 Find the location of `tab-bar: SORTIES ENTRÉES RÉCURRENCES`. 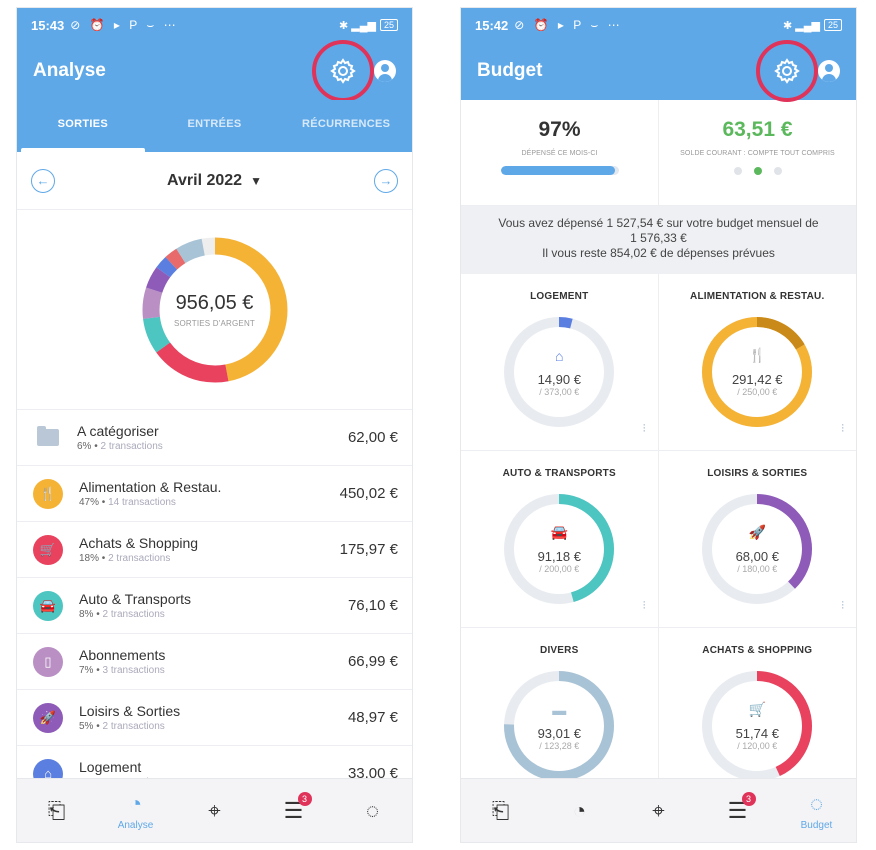

tab-bar: SORTIES ENTRÉES RÉCURRENCES is located at coordinates (214, 126).